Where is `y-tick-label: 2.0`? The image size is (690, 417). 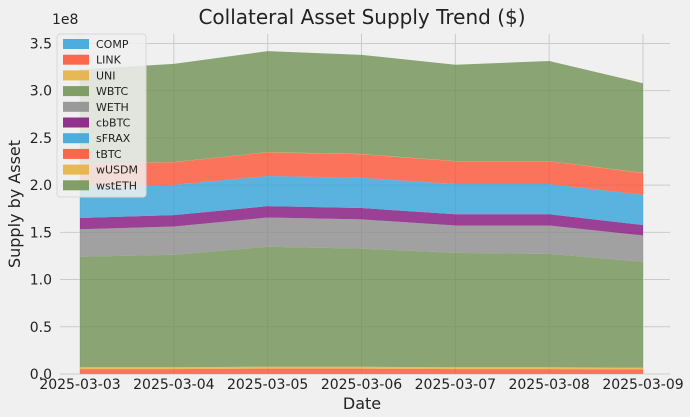
y-tick-label: 2.0 is located at coordinates (41, 186).